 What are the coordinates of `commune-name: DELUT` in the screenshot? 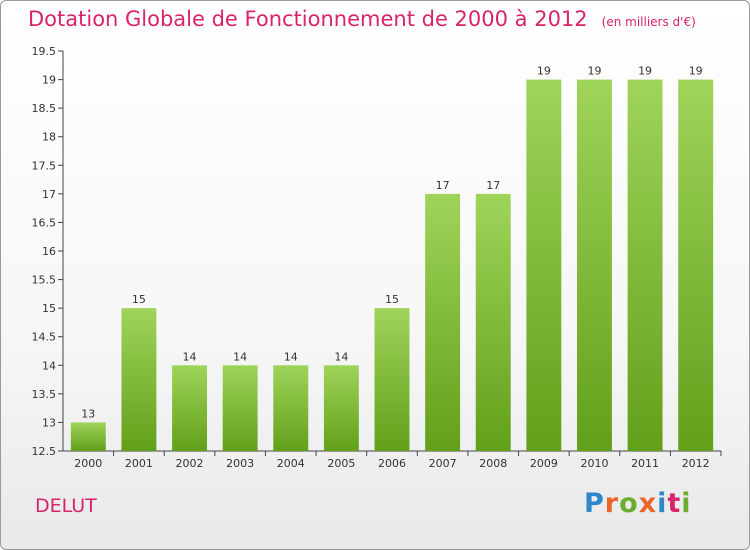 It's located at (66, 506).